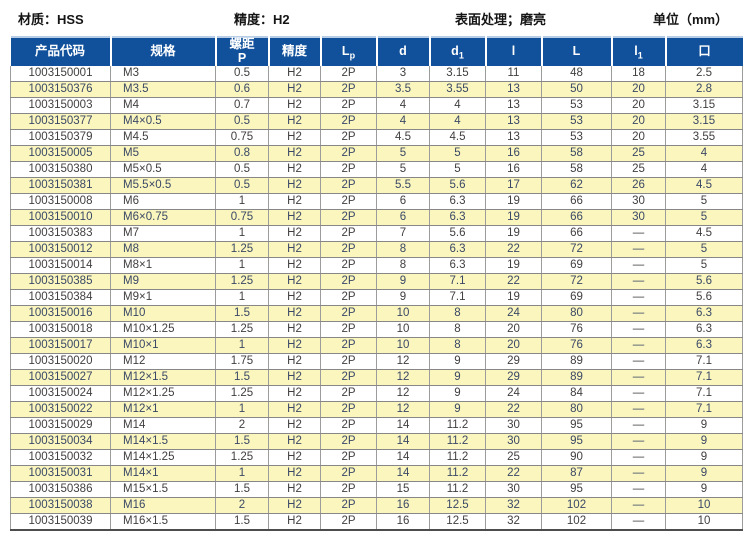 This screenshot has height=549, width=753. I want to click on column-header-lp: Lp, so click(349, 51).